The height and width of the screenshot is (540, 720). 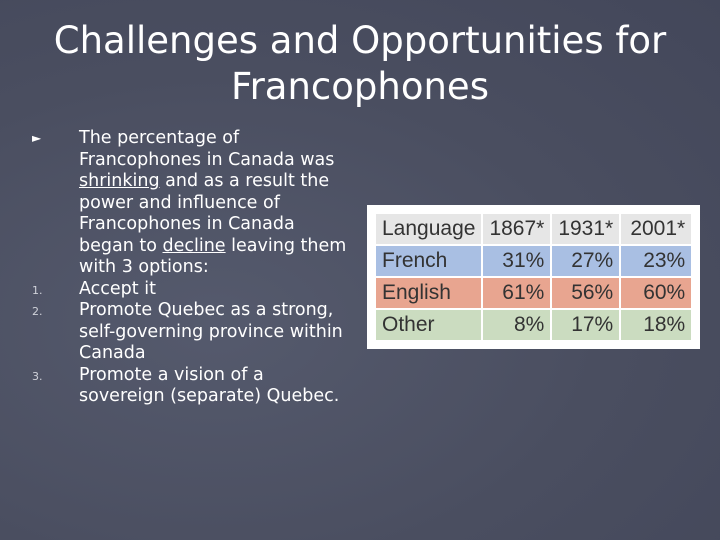 I want to click on option-text: Accept it, so click(x=117, y=288).